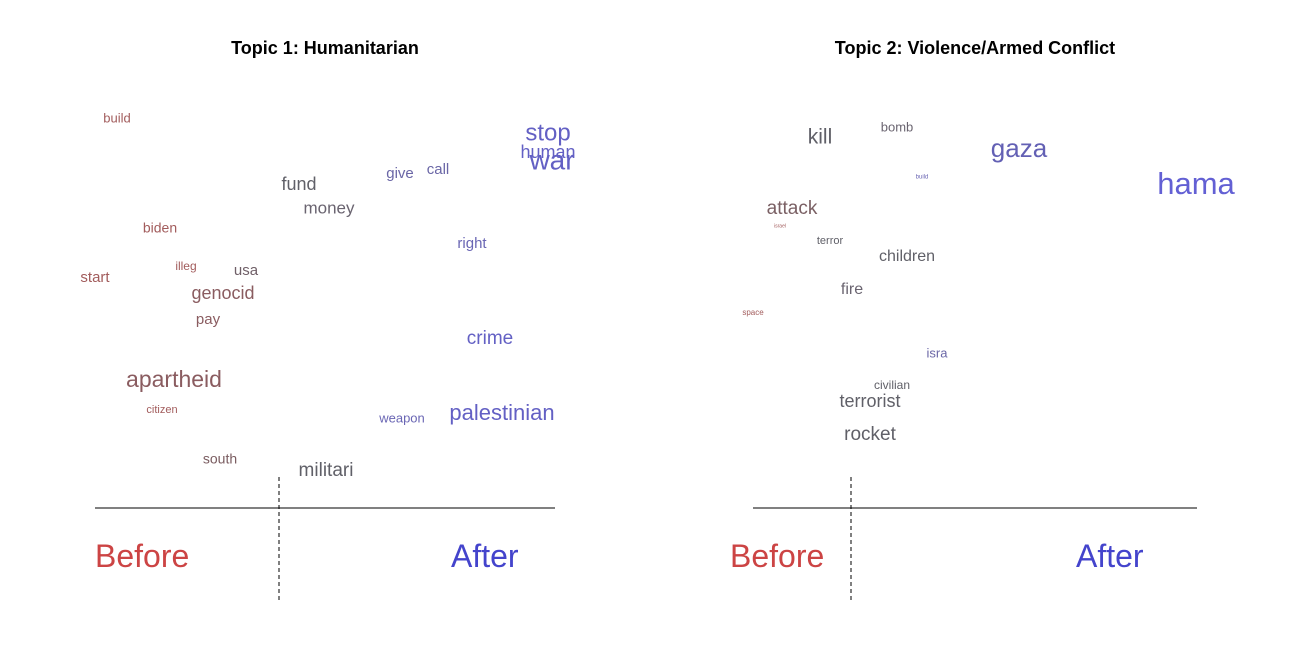 The width and height of the screenshot is (1300, 666). Describe the element at coordinates (780, 226) in the screenshot. I see `word-israel: israel` at that location.